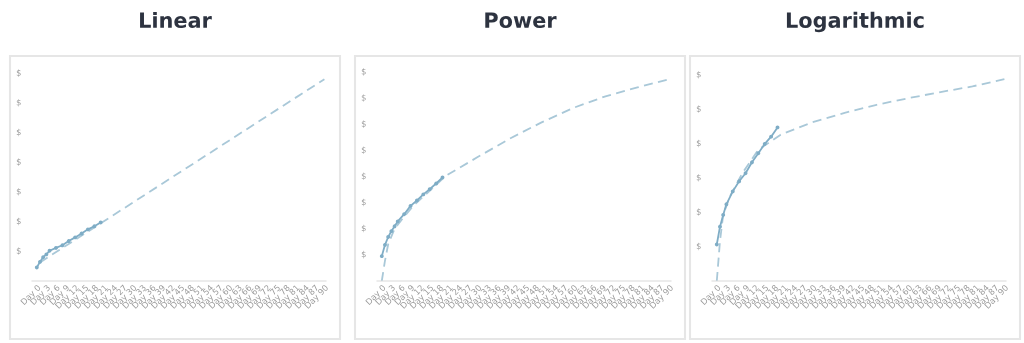 This screenshot has width=1024, height=343. I want to click on chart-title: Power, so click(521, 20).